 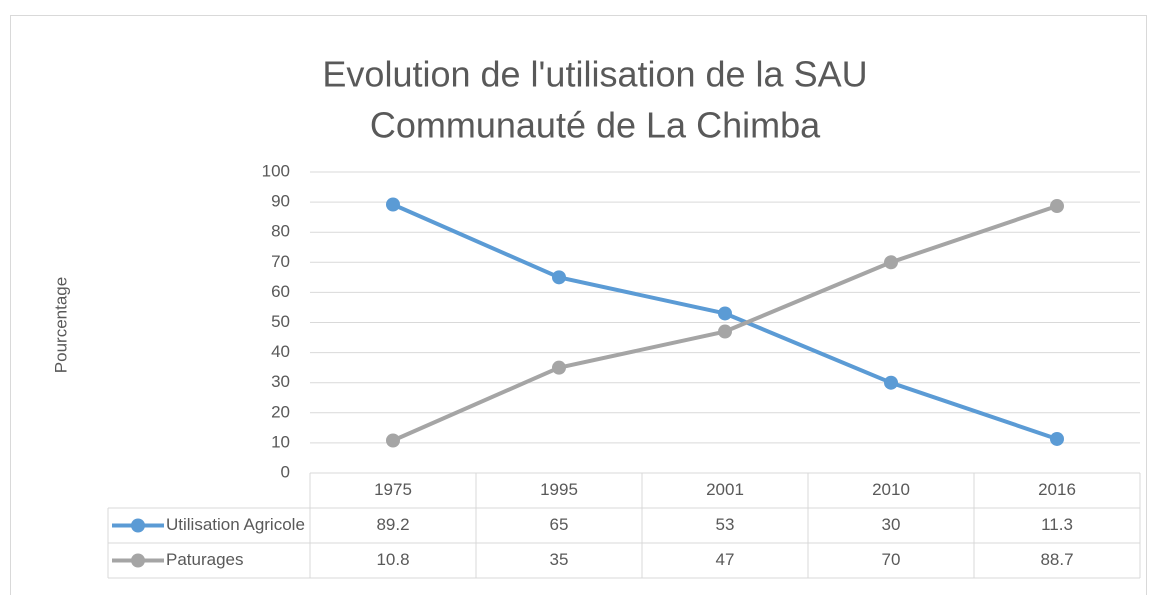 What do you see at coordinates (280, 231) in the screenshot?
I see `y-tick-label: 80` at bounding box center [280, 231].